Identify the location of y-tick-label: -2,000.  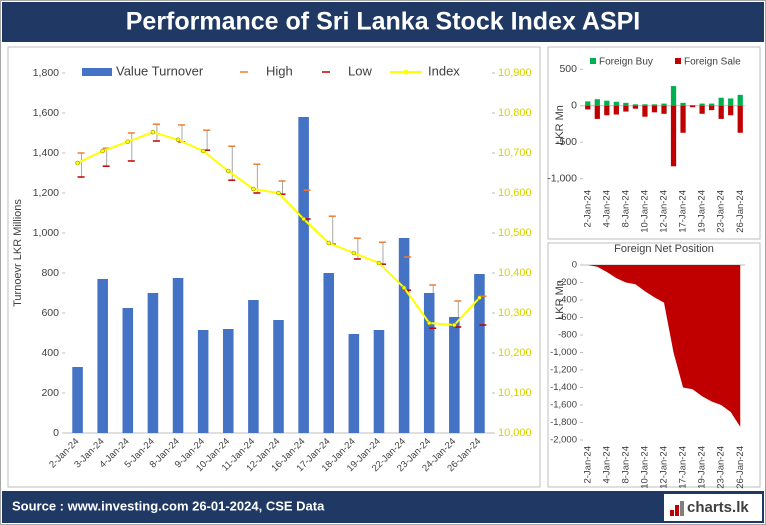
(563, 440).